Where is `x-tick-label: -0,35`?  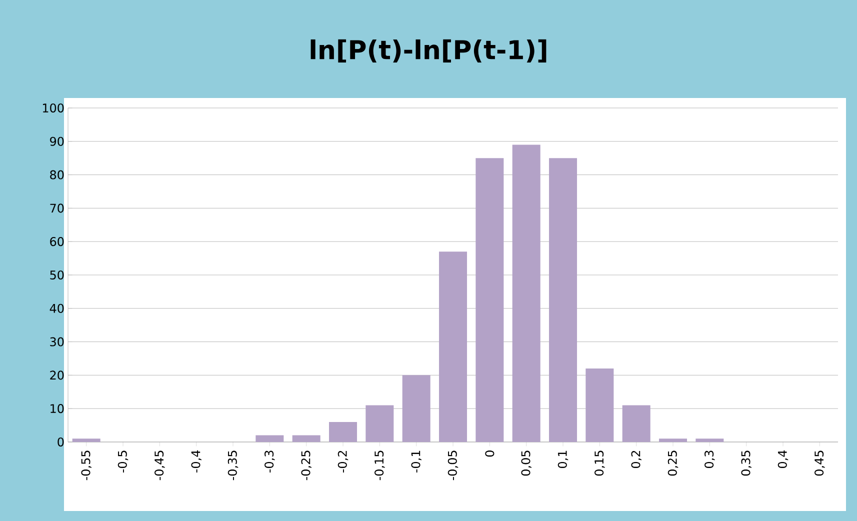
x-tick-label: -0,35 is located at coordinates (233, 465).